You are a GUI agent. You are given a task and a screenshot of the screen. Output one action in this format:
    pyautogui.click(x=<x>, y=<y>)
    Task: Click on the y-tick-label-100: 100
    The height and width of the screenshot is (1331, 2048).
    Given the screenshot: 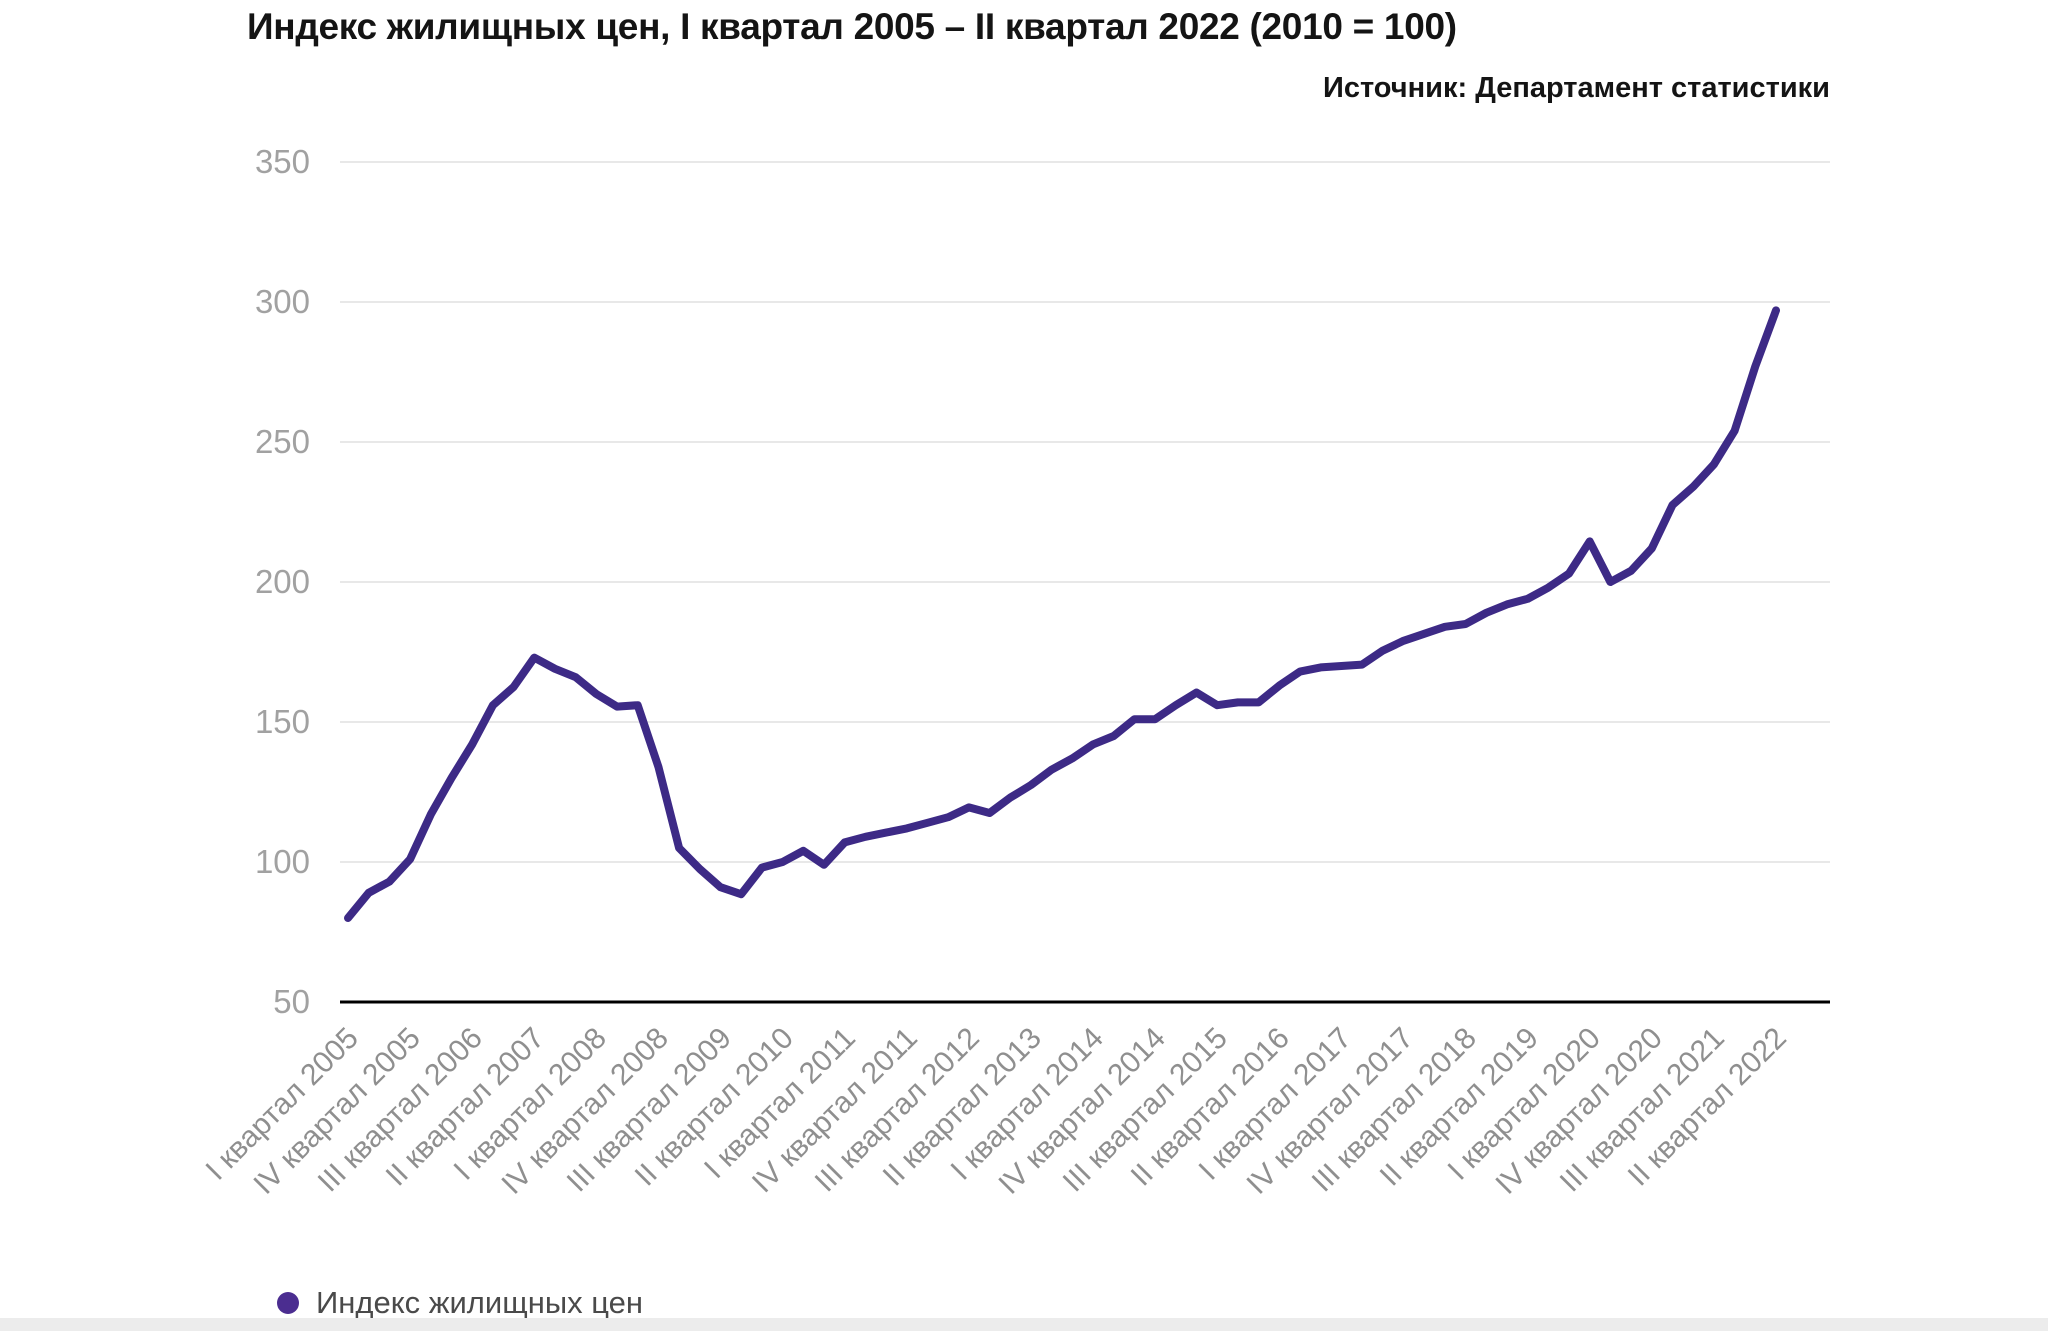 What is the action you would take?
    pyautogui.click(x=282, y=861)
    